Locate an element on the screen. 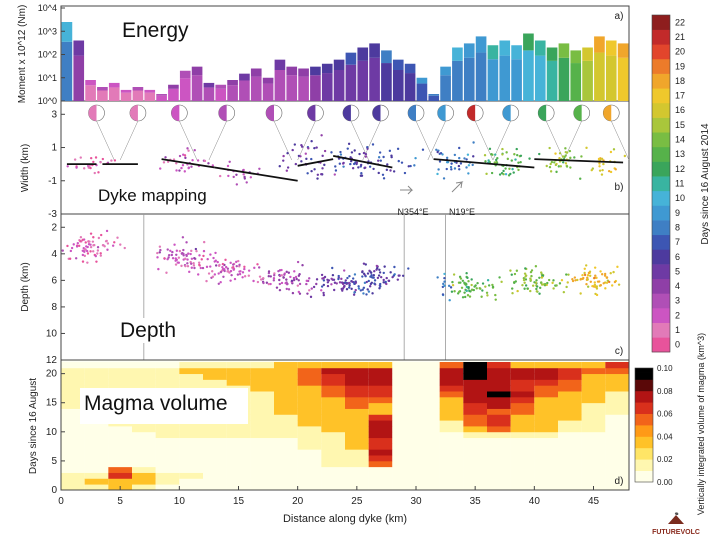 The width and height of the screenshot is (720, 540). day-colorbar-segment is located at coordinates (661, 286).